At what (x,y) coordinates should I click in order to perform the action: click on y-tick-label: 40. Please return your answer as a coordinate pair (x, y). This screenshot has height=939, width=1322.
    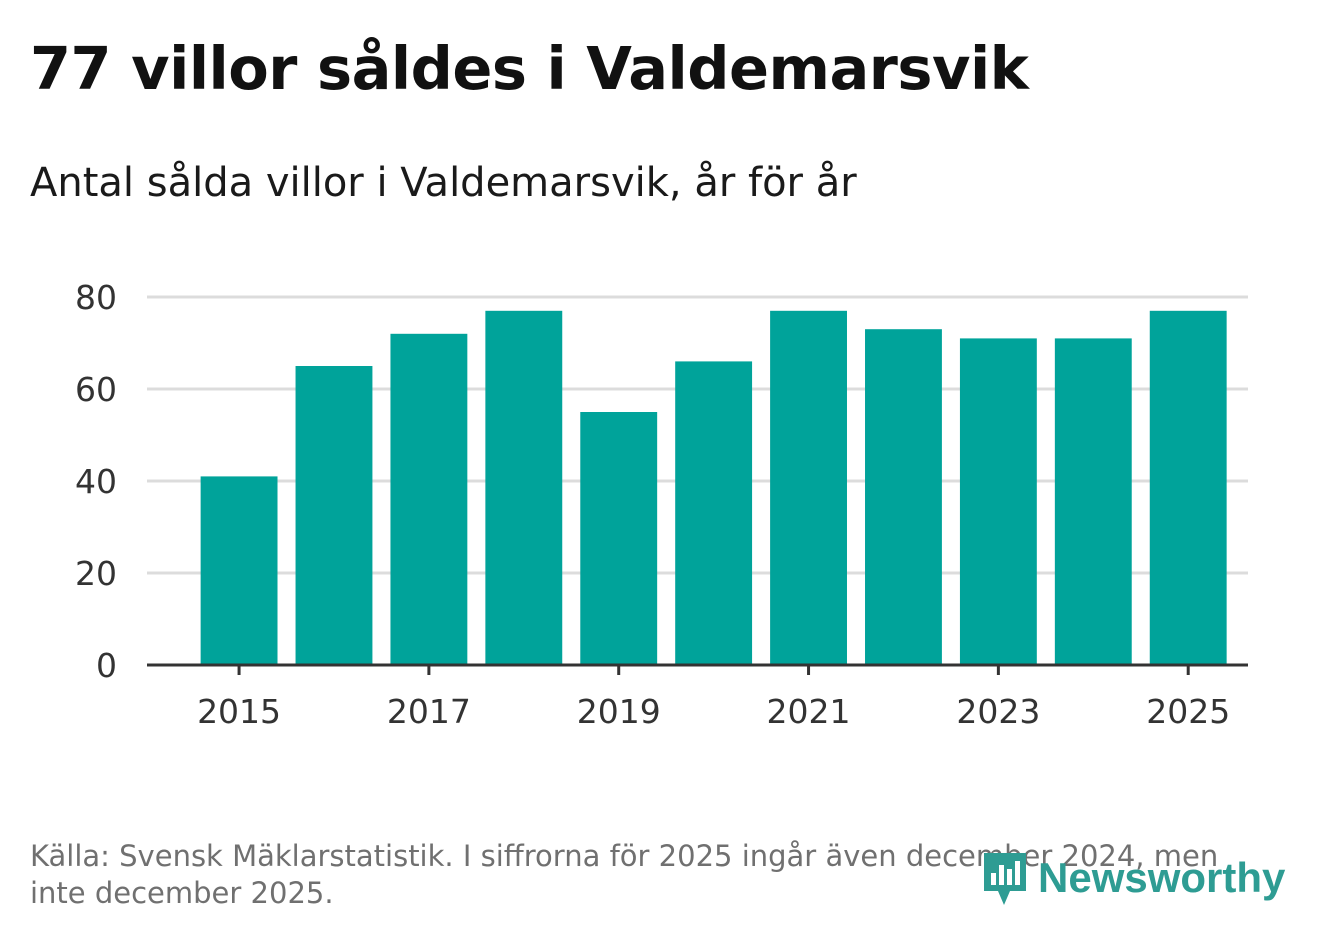
    Looking at the image, I should click on (96, 481).